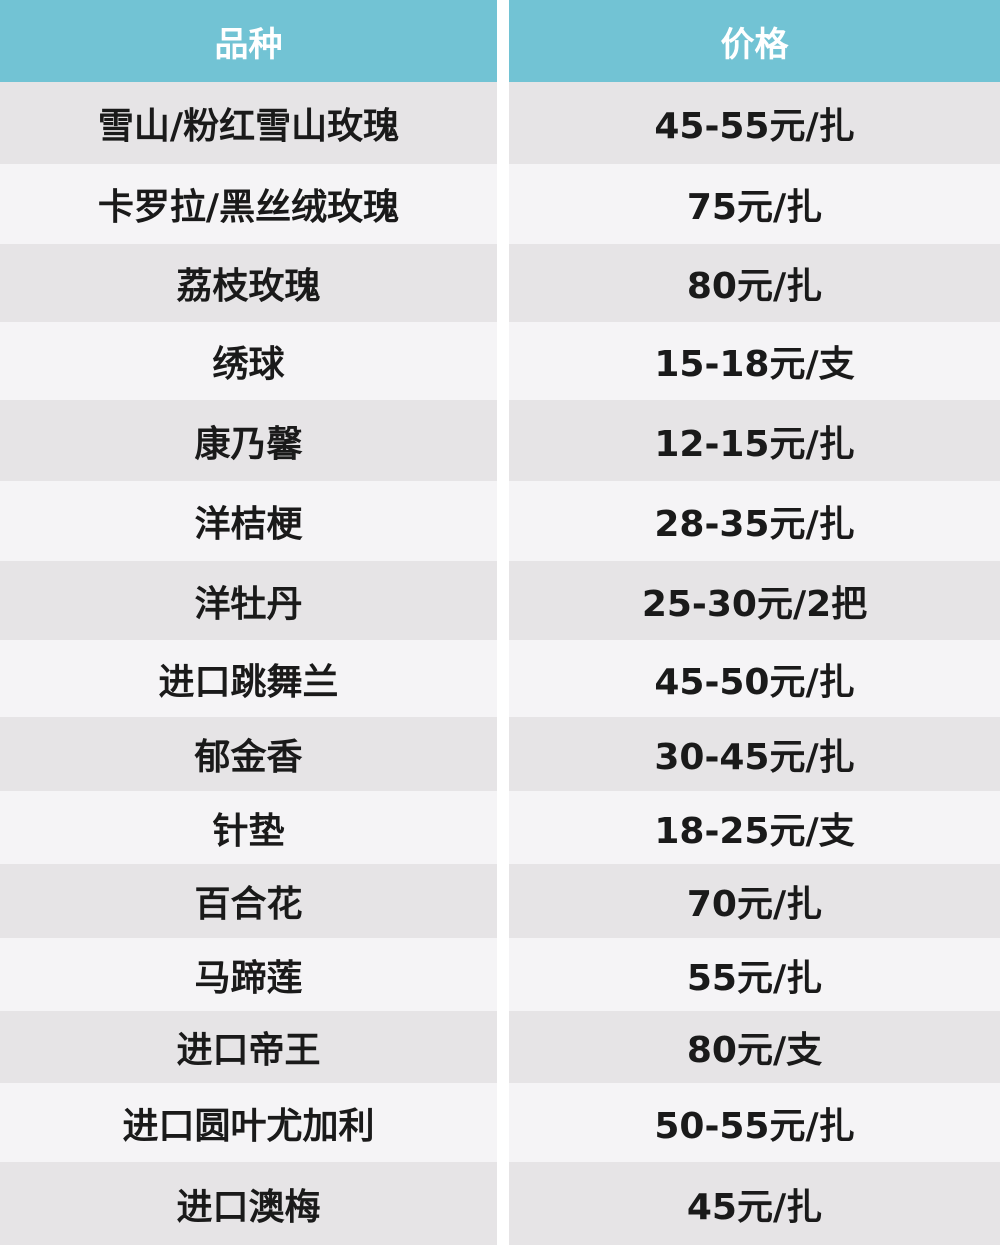 Image resolution: width=1000 pixels, height=1245 pixels. Describe the element at coordinates (500, 974) in the screenshot. I see `table-row: 马蹄莲 55元/扎` at that location.